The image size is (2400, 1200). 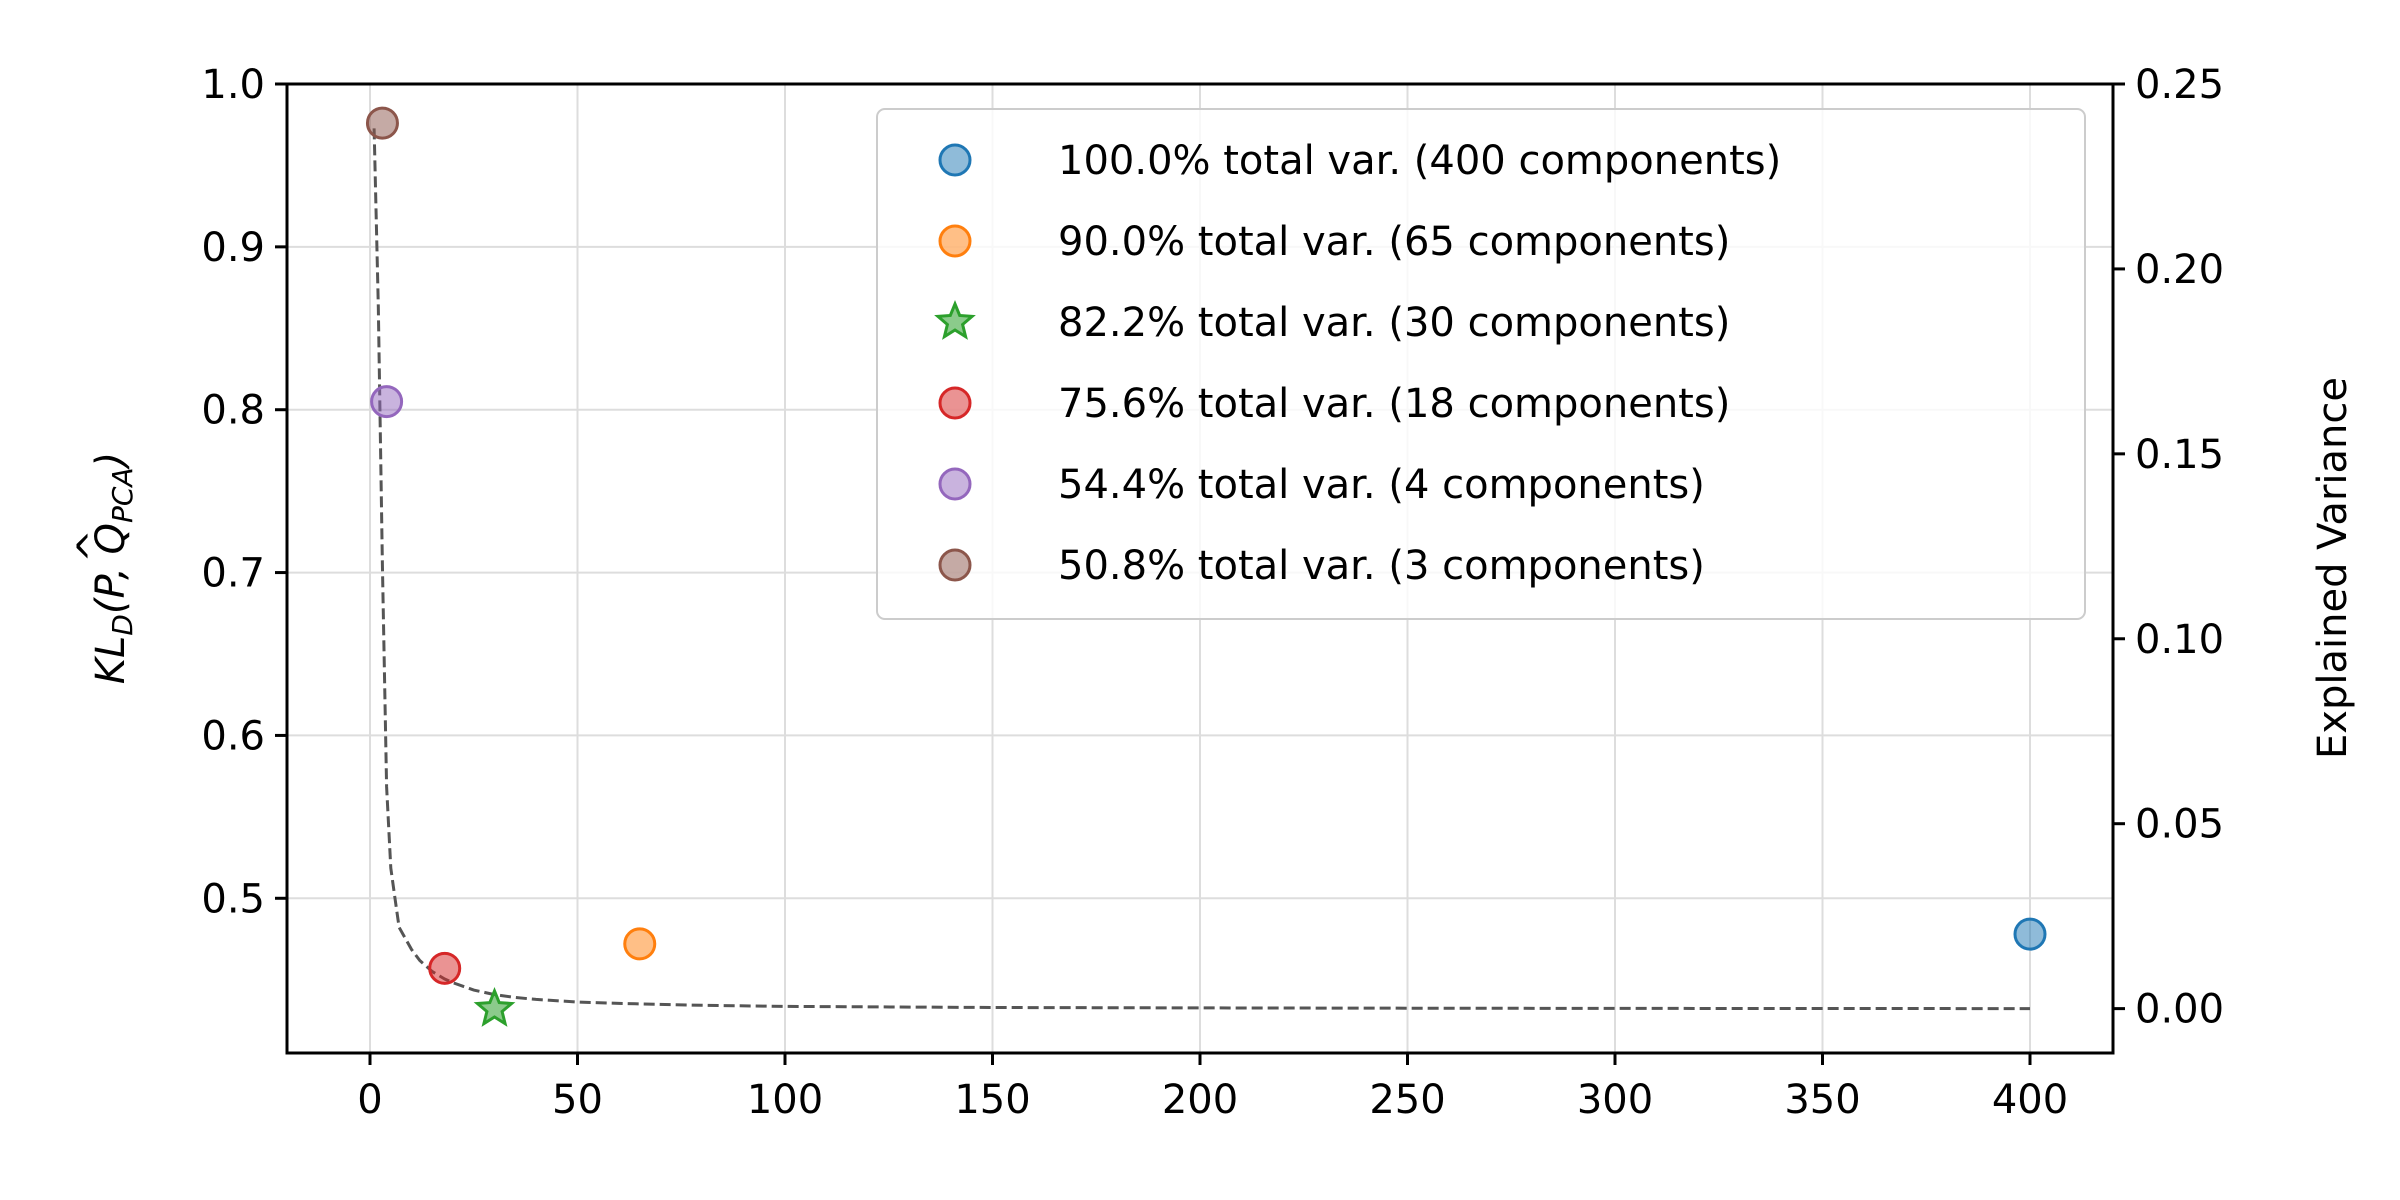 I want to click on x-tick-label: 400, so click(x=2030, y=1100).